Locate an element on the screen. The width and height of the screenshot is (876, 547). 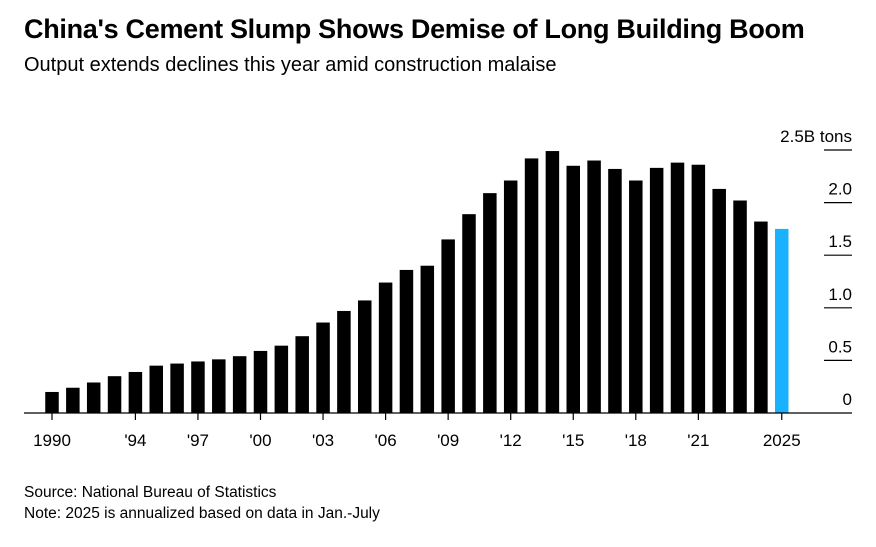
bar-1998 is located at coordinates (219, 386).